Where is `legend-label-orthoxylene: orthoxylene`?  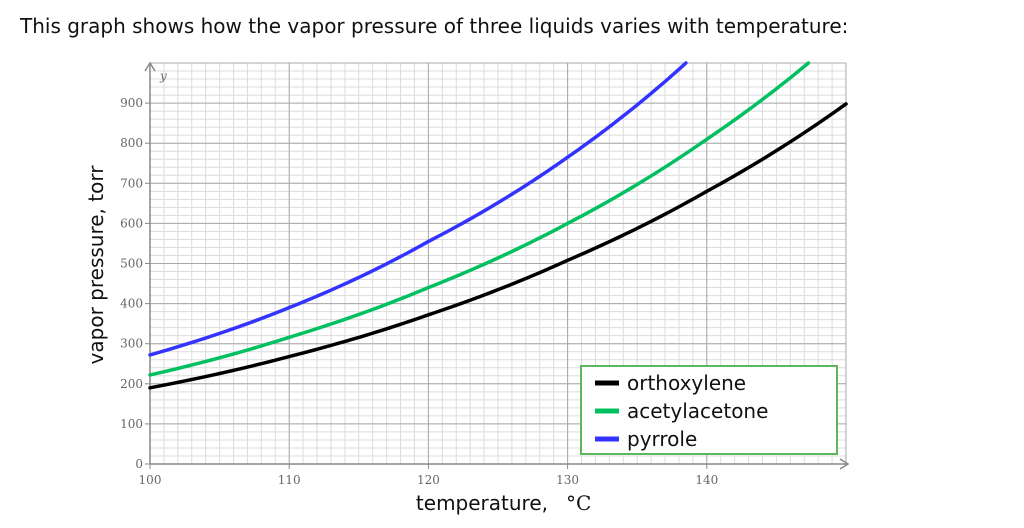 legend-label-orthoxylene: orthoxylene is located at coordinates (686, 383).